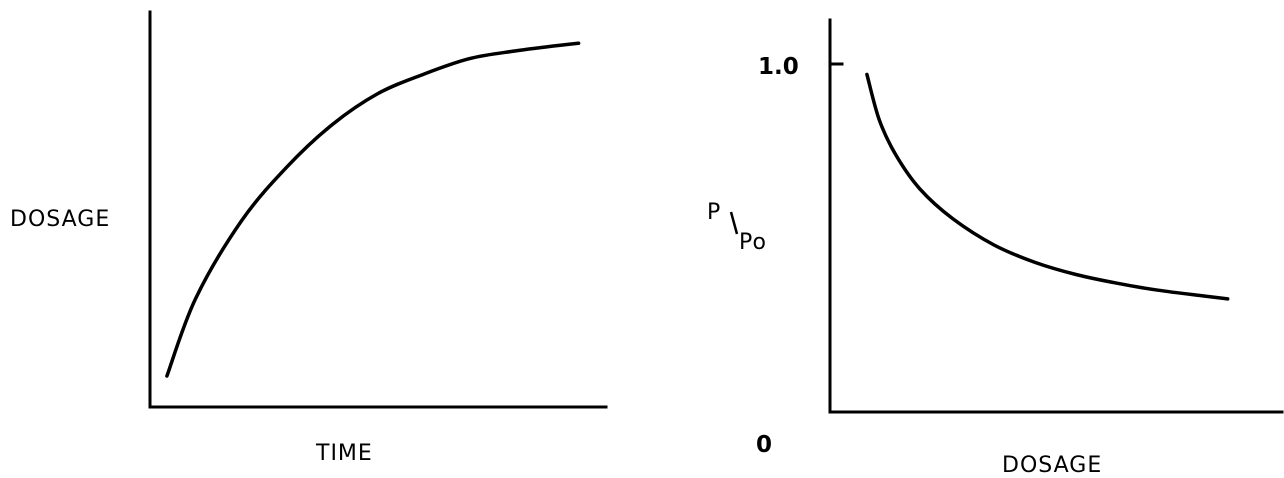 Image resolution: width=1284 pixels, height=478 pixels. What do you see at coordinates (764, 445) in the screenshot?
I see `y-tick-label-0: 0` at bounding box center [764, 445].